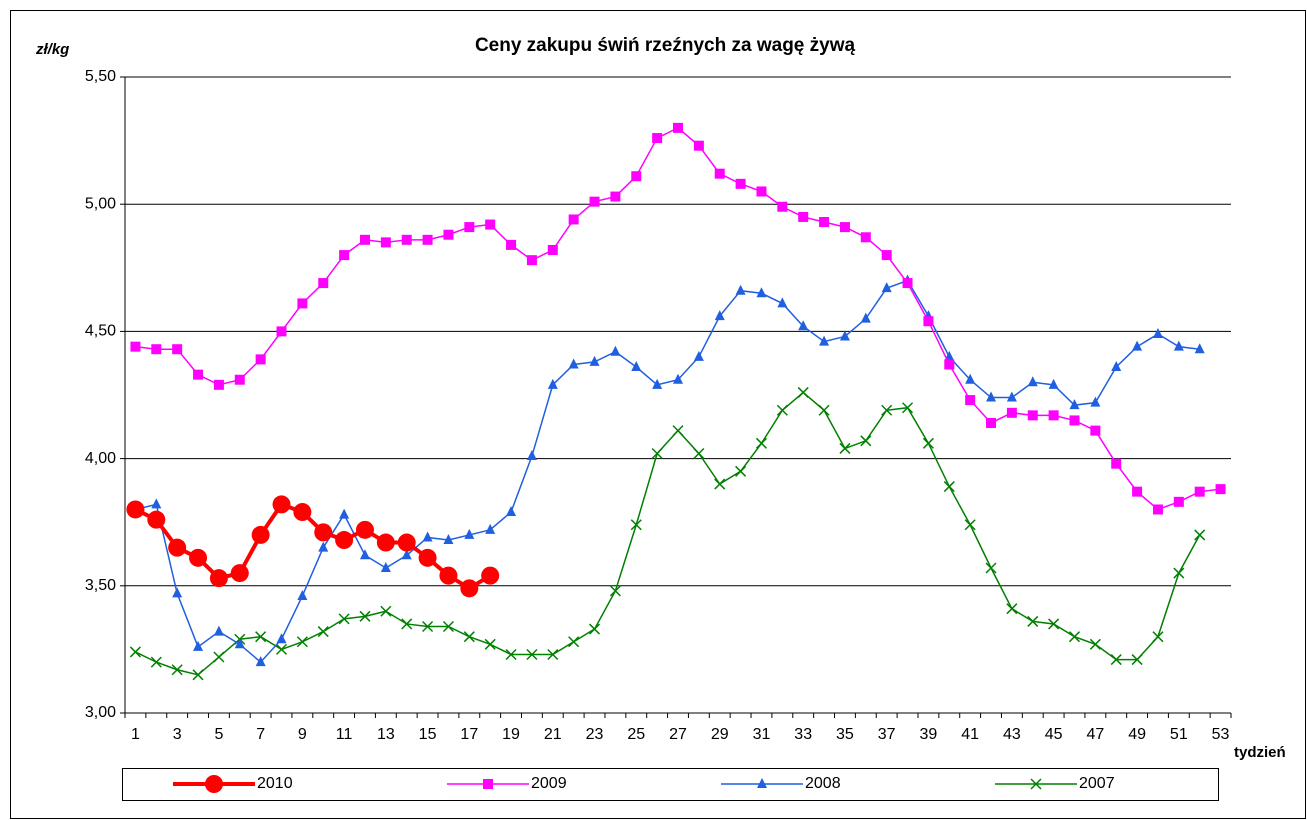 This screenshot has height=820, width=1307. What do you see at coordinates (549, 783) in the screenshot?
I see `legend-label: 2009` at bounding box center [549, 783].